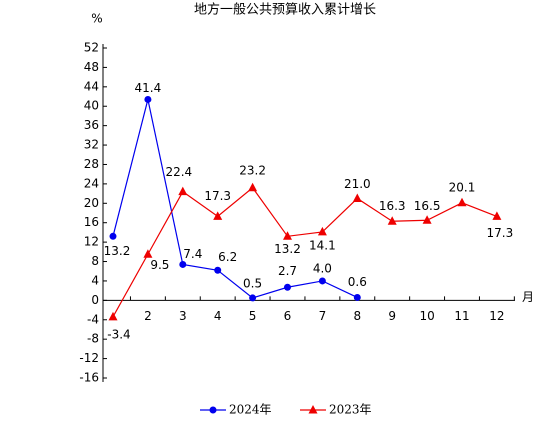 The height and width of the screenshot is (429, 554). Describe the element at coordinates (91, 125) in the screenshot. I see `y-tick-label: 36` at that location.